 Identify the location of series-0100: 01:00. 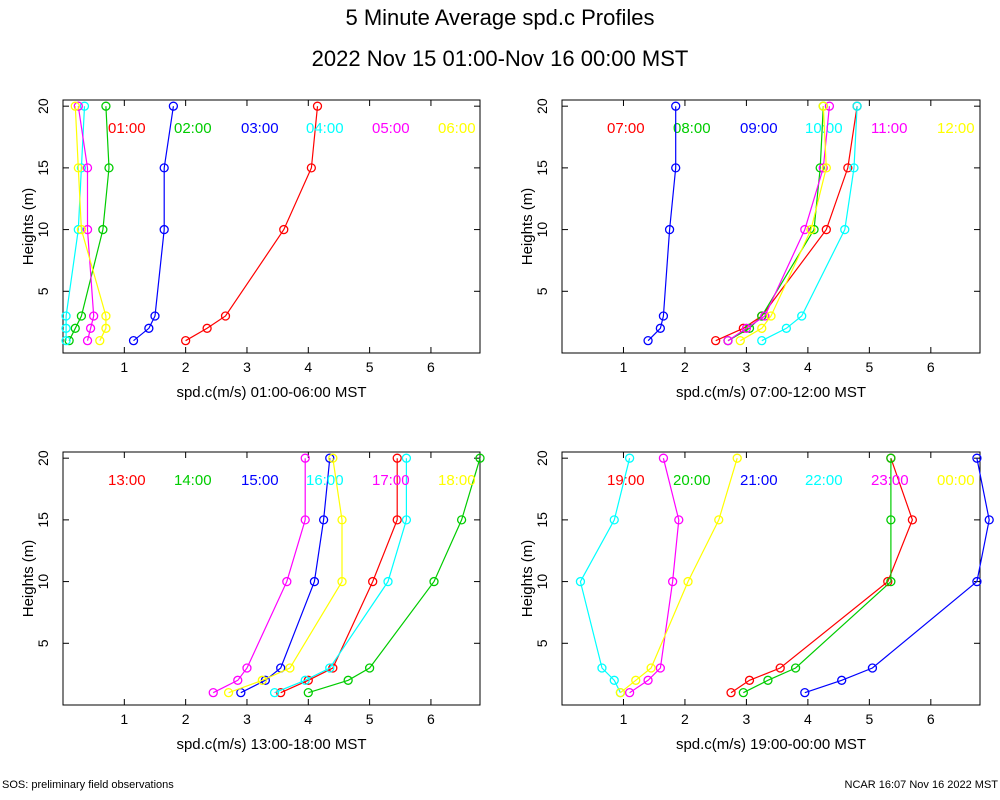
(215, 223).